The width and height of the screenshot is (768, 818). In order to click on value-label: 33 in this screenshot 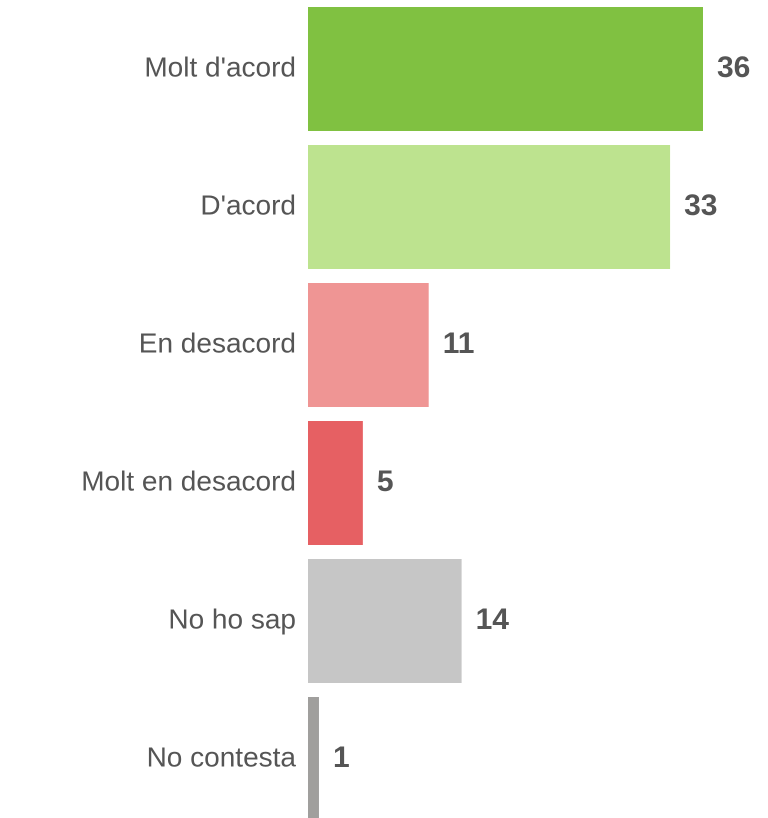, I will do `click(700, 205)`.